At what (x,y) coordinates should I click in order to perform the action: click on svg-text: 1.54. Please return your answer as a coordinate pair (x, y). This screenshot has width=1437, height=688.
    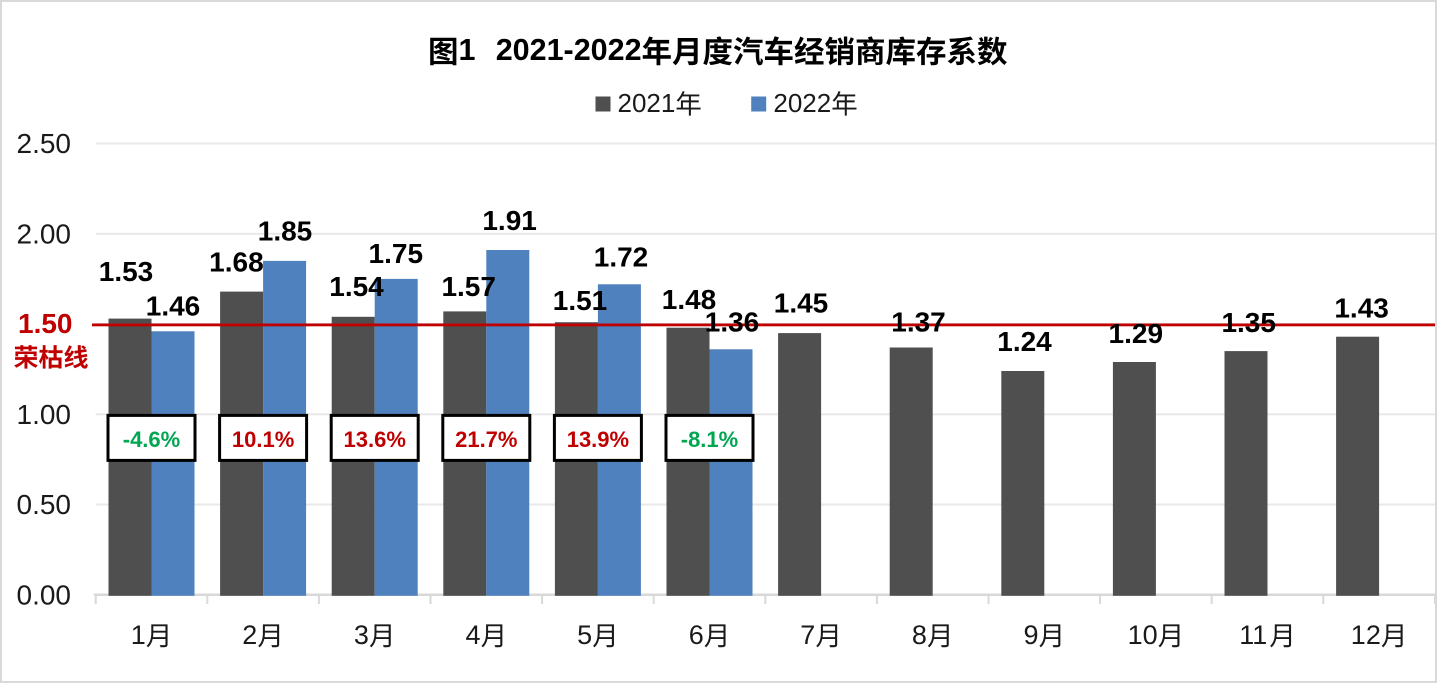
    Looking at the image, I should click on (356, 286).